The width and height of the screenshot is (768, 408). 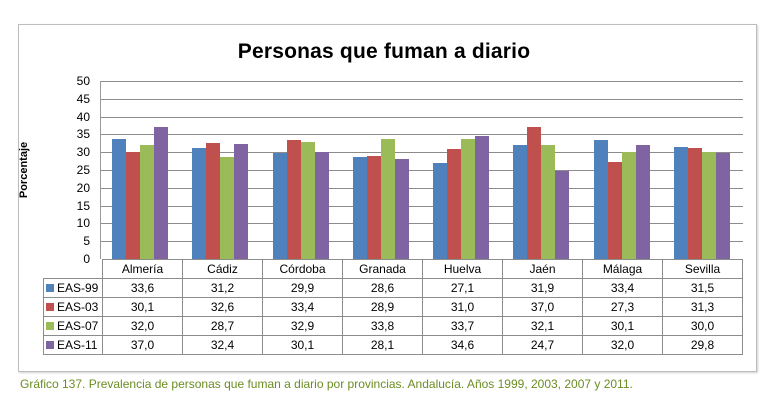 What do you see at coordinates (83, 170) in the screenshot?
I see `y-tick-label: 25` at bounding box center [83, 170].